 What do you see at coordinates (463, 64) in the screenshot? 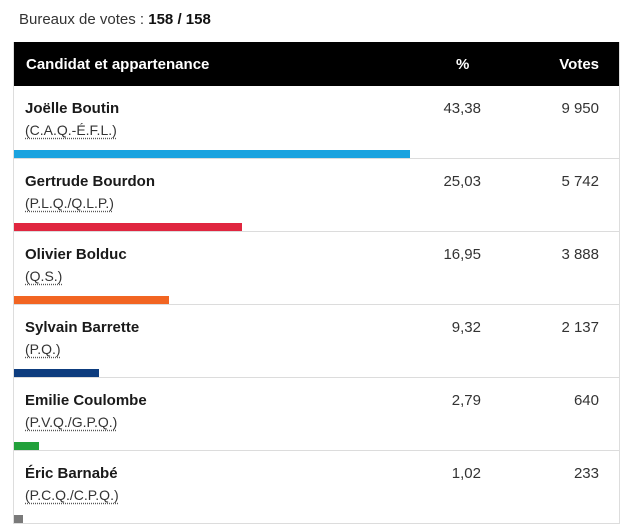
I see `column-header-percent: %` at bounding box center [463, 64].